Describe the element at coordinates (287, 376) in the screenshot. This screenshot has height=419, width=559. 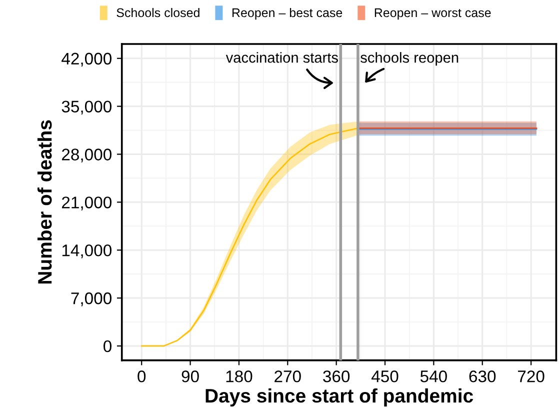
I see `x-tick-label: 270` at that location.